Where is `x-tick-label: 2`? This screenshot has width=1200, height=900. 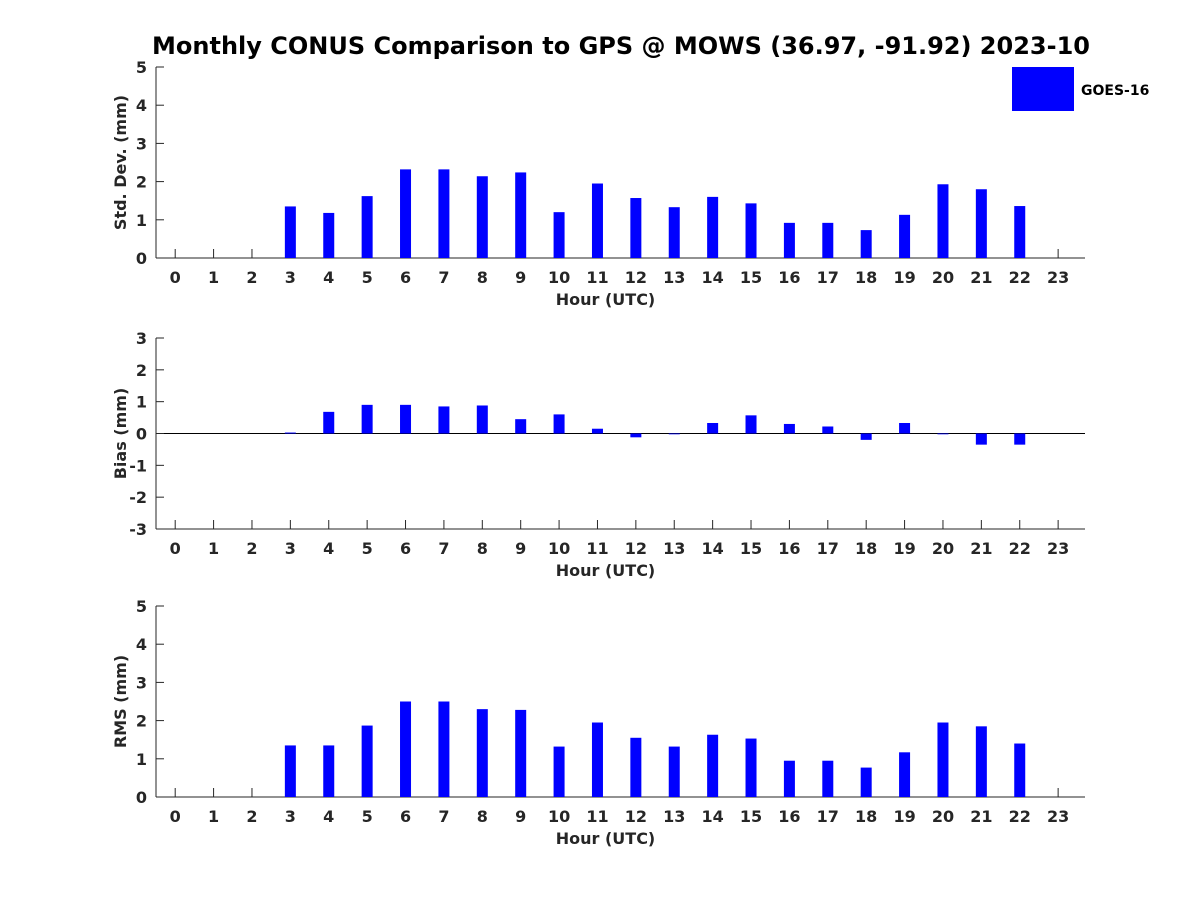
x-tick-label: 2 is located at coordinates (251, 277).